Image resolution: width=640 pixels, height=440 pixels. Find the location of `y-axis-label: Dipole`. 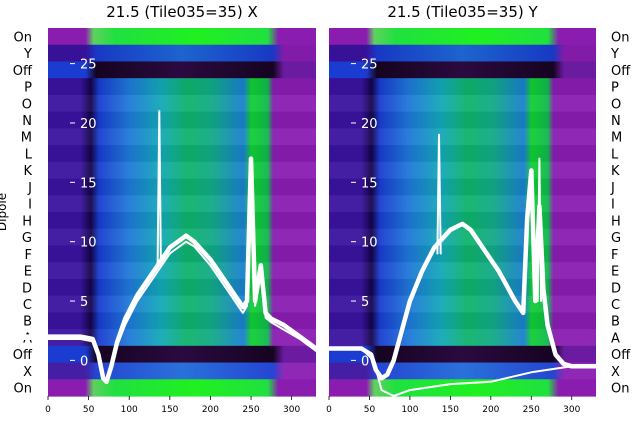

y-axis-label: Dipole is located at coordinates (4, 212).